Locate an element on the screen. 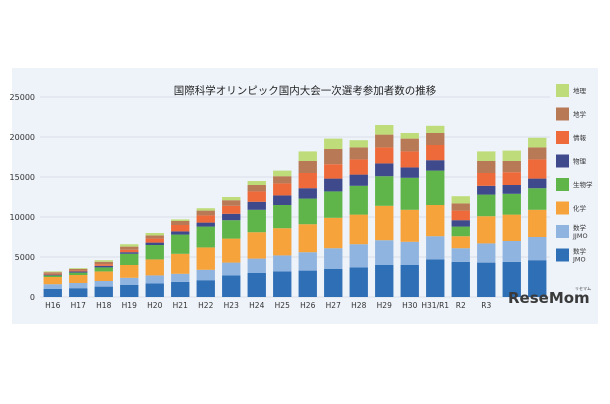 This screenshot has height=404, width=610. x-tick-label: H26 is located at coordinates (307, 305).